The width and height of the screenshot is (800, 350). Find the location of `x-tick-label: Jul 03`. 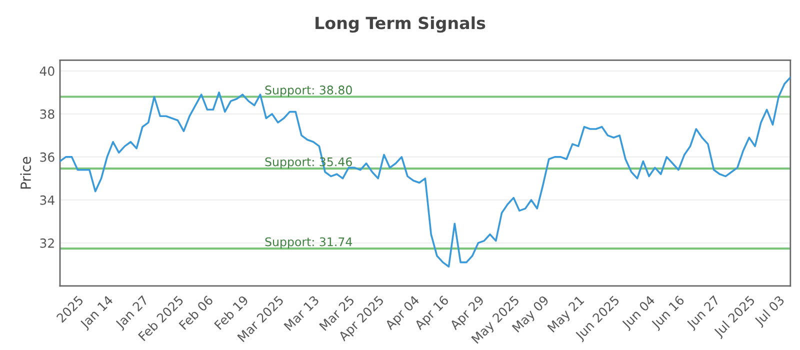

x-tick-label: Jul 03 is located at coordinates (769, 311).